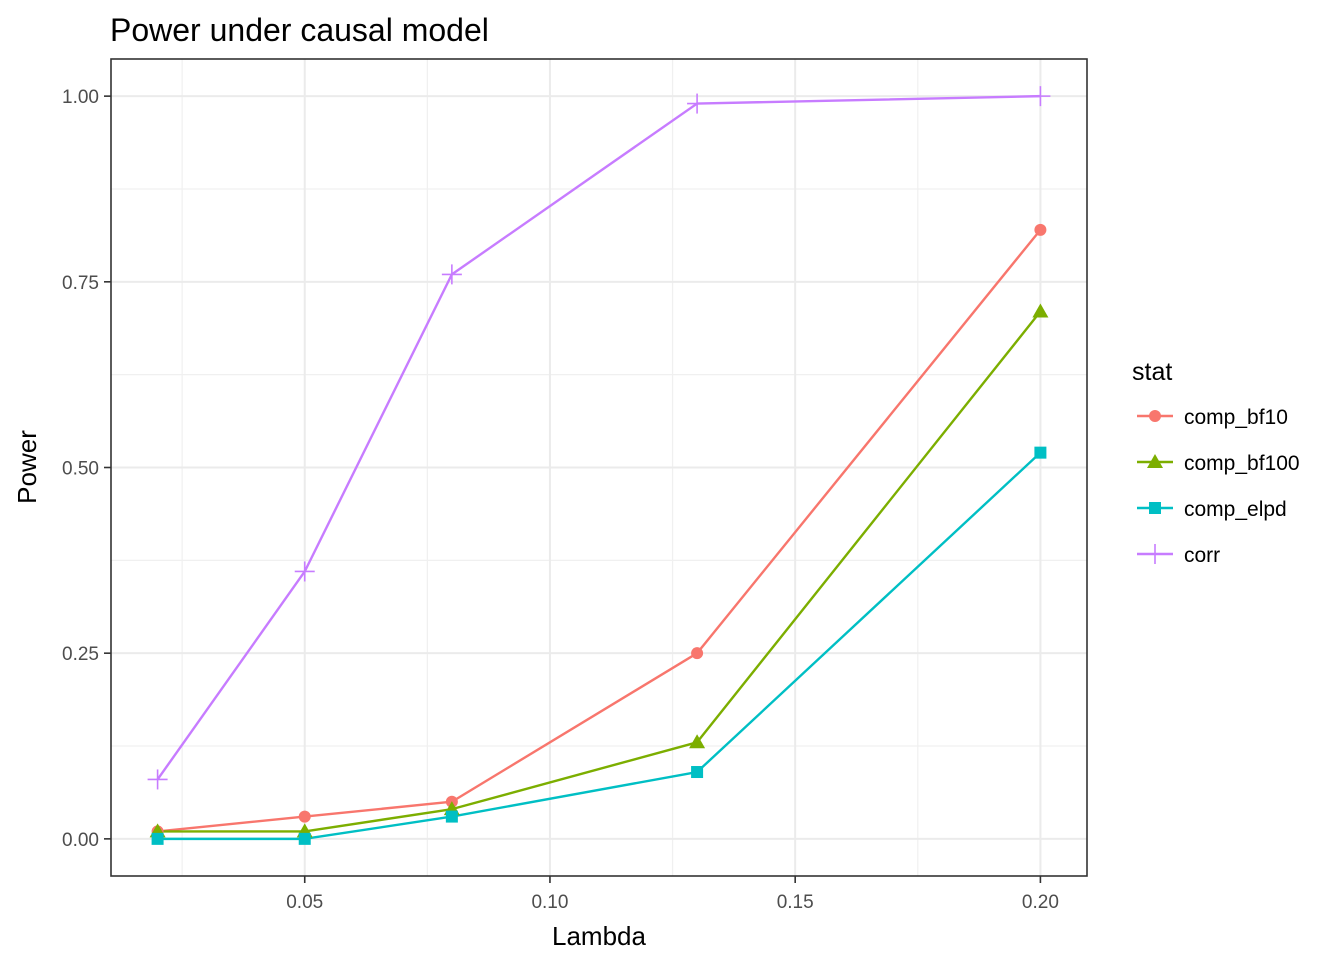 The image size is (1344, 960). What do you see at coordinates (795, 902) in the screenshot?
I see `x-tick-label: 0.15` at bounding box center [795, 902].